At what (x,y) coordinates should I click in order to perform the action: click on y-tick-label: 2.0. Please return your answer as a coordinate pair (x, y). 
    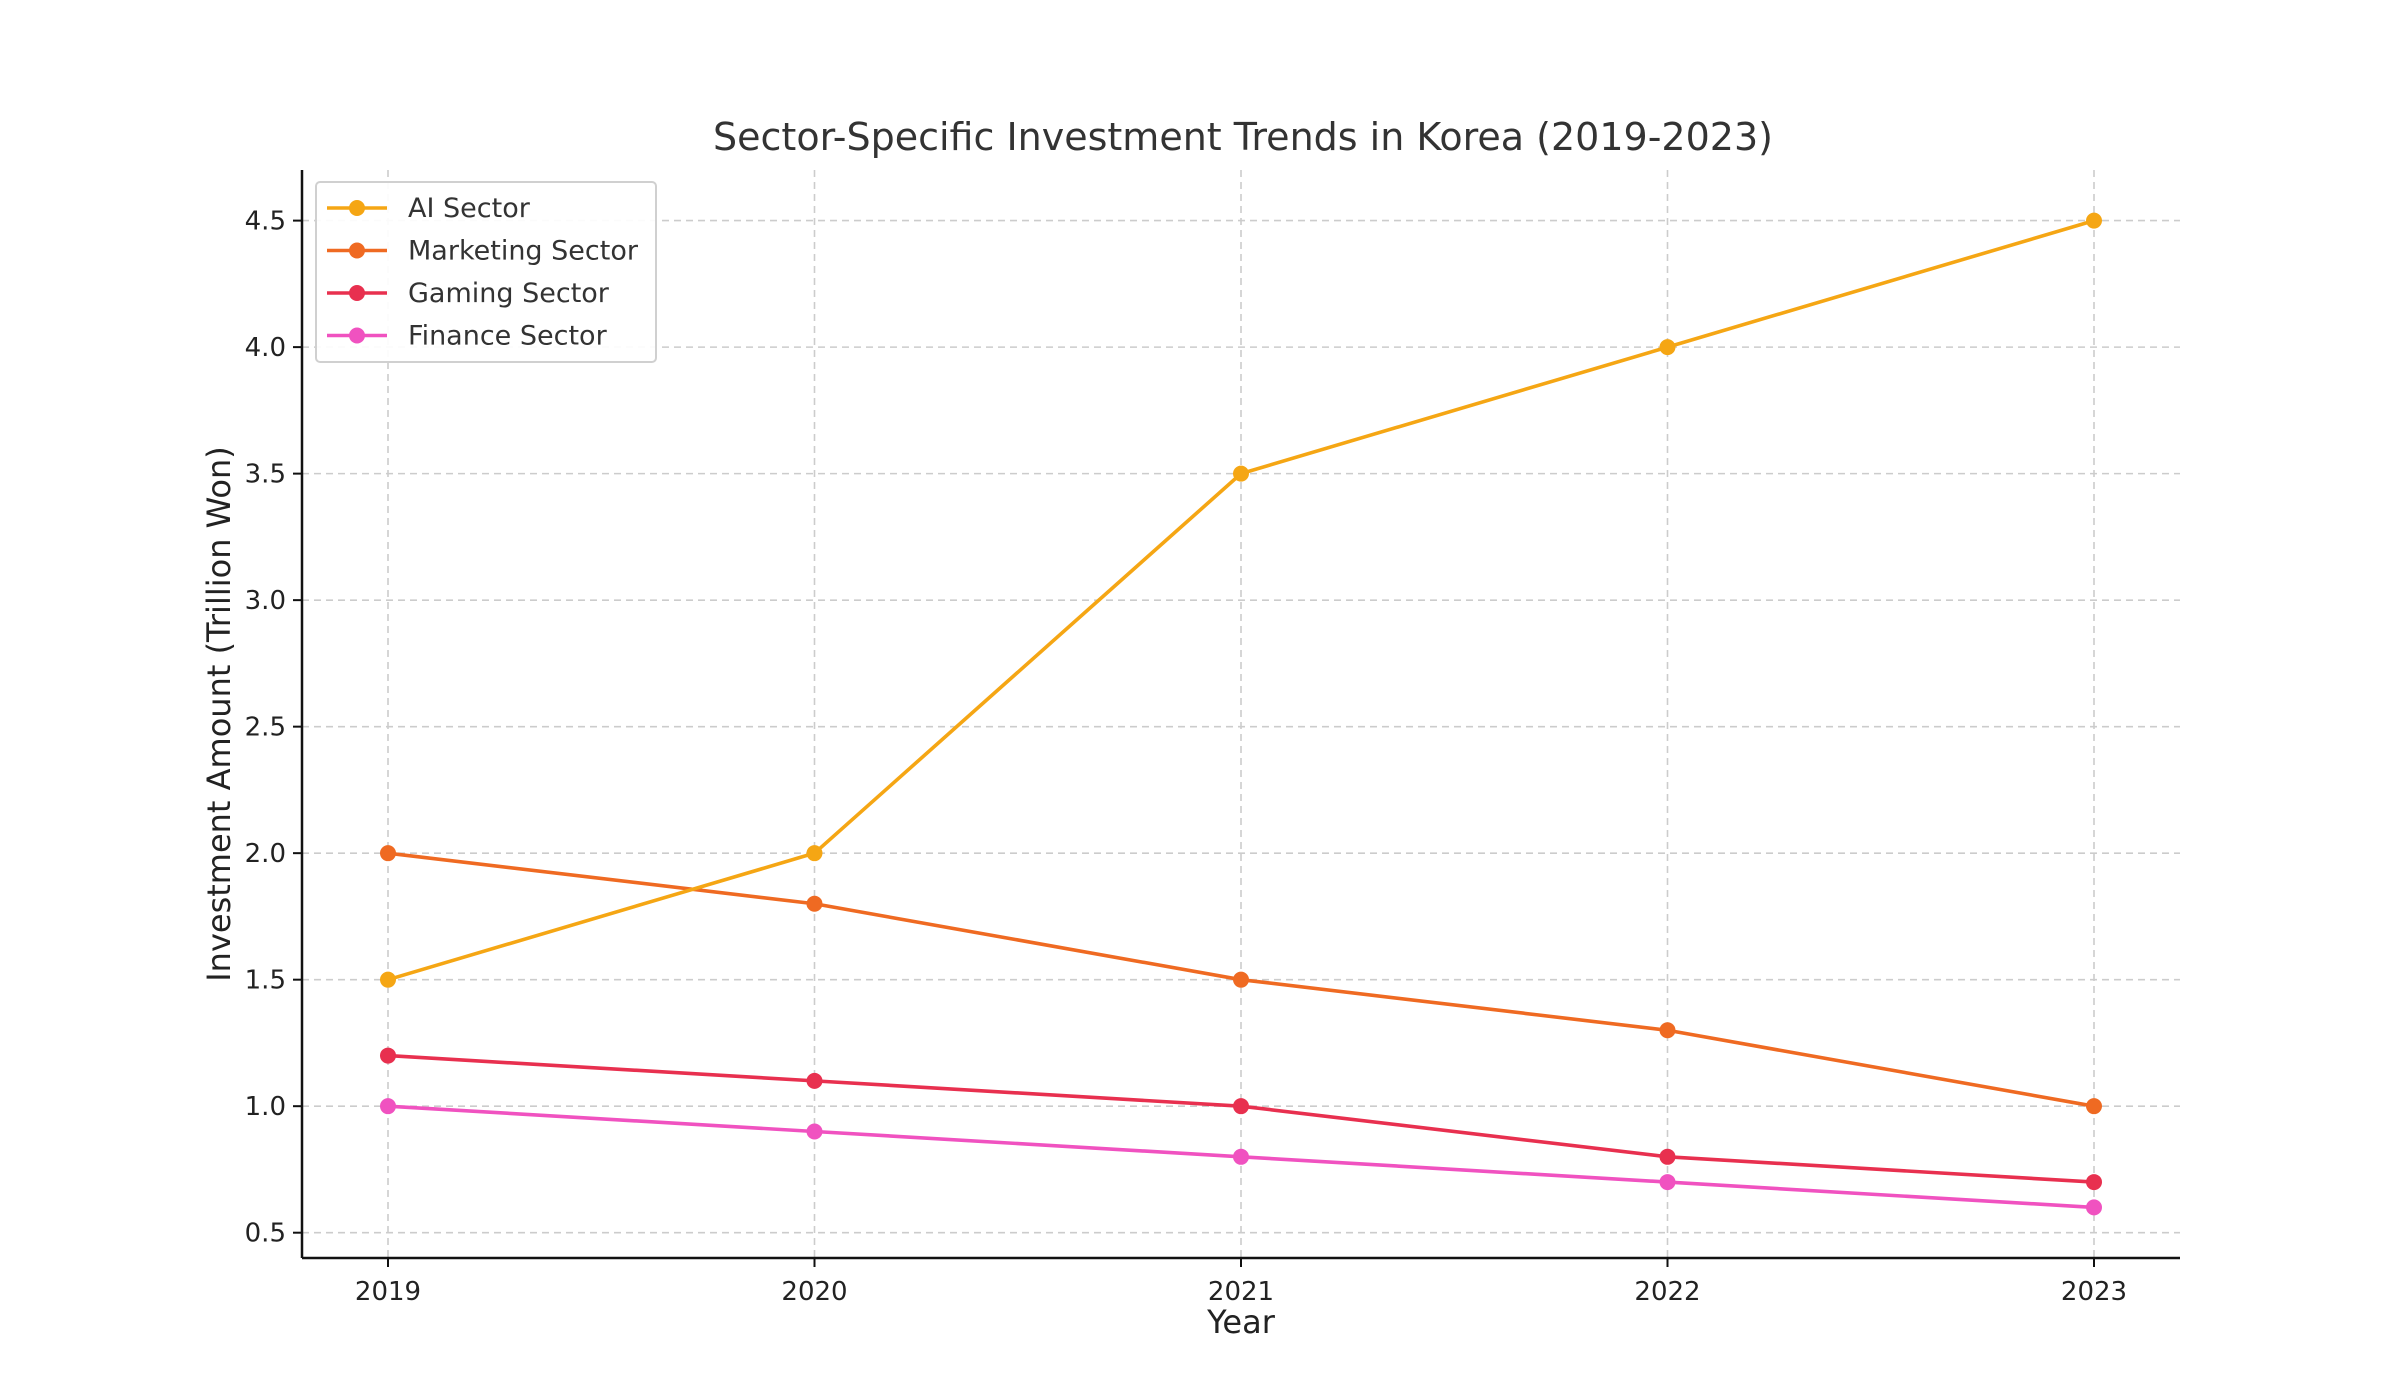
    Looking at the image, I should click on (265, 854).